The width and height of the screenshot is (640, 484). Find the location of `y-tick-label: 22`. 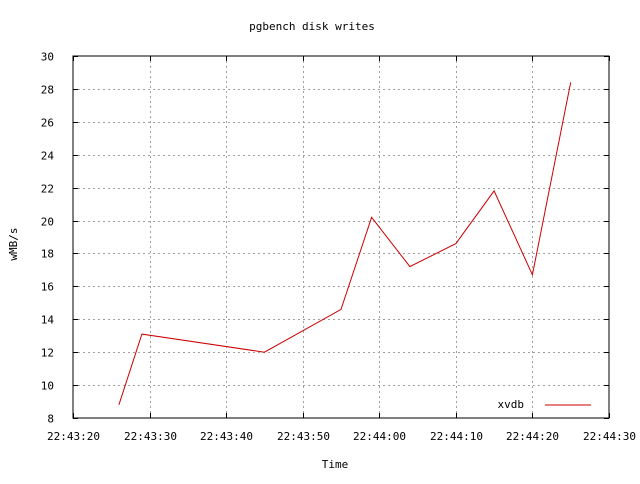

y-tick-label: 22 is located at coordinates (47, 189).